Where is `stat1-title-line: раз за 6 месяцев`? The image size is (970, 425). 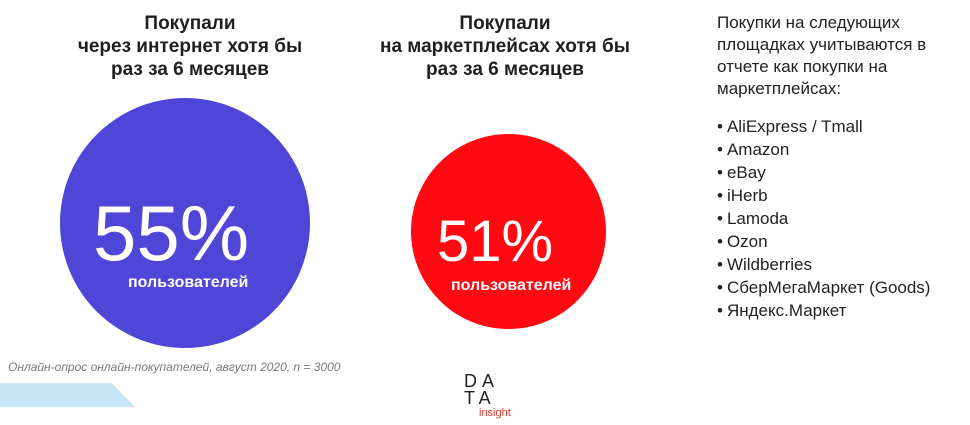
stat1-title-line: раз за 6 месяцев is located at coordinates (190, 69).